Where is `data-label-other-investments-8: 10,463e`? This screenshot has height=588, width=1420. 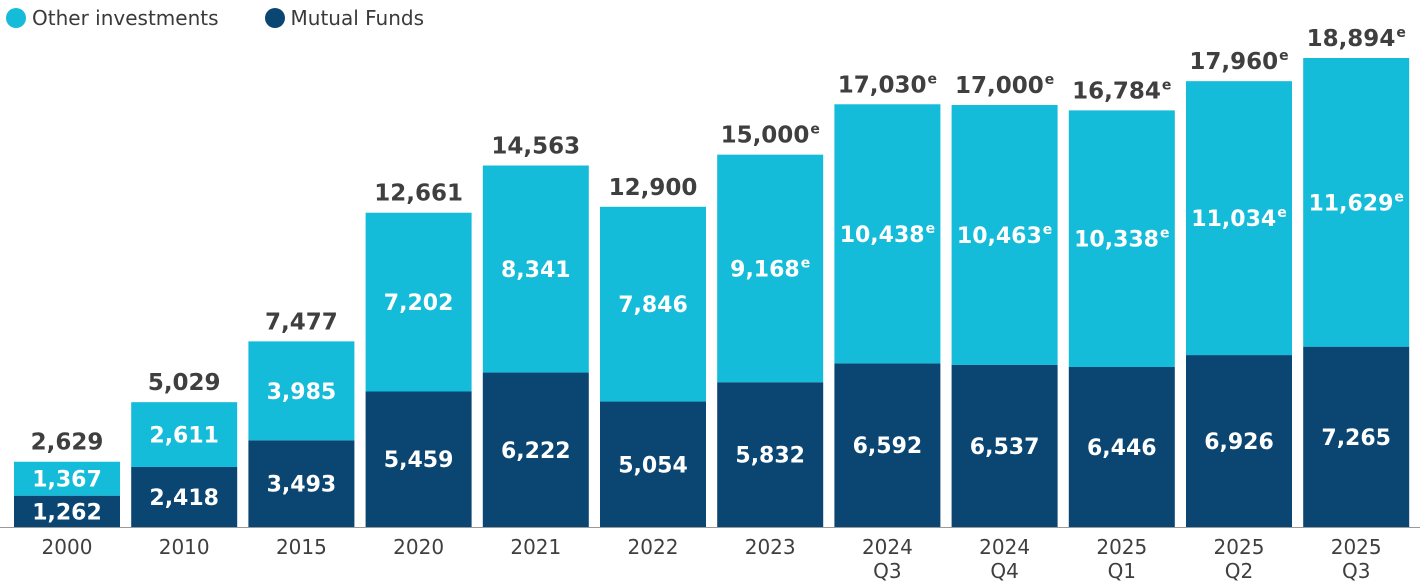 data-label-other-investments-8: 10,463e is located at coordinates (1004, 235).